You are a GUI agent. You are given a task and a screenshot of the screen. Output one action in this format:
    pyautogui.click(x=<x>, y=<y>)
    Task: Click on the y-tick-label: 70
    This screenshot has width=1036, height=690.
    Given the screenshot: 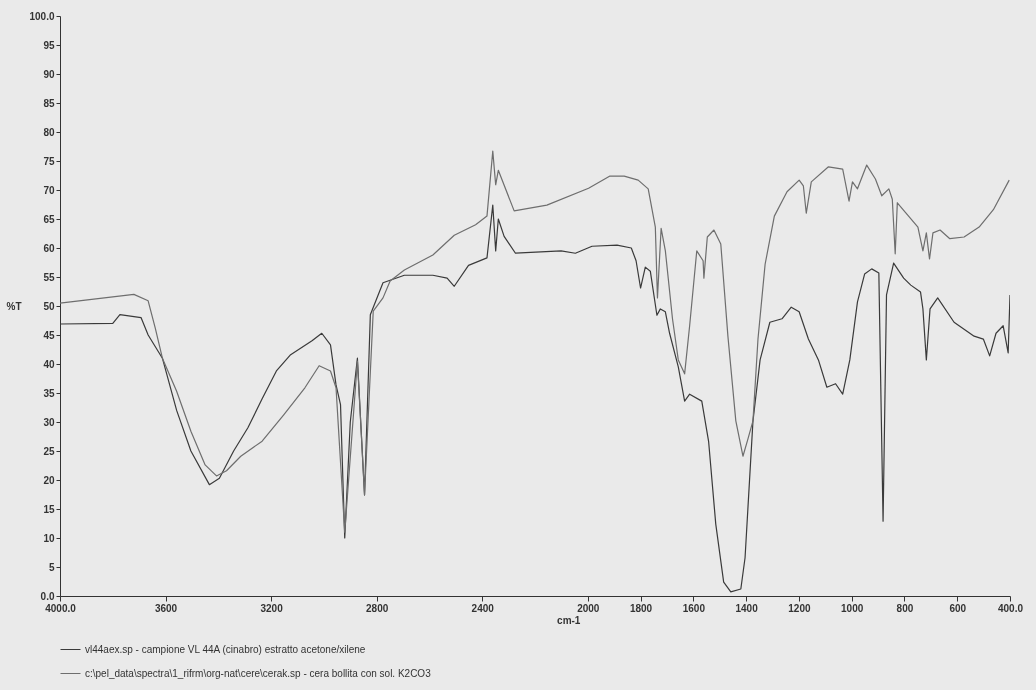 What is the action you would take?
    pyautogui.click(x=49, y=190)
    